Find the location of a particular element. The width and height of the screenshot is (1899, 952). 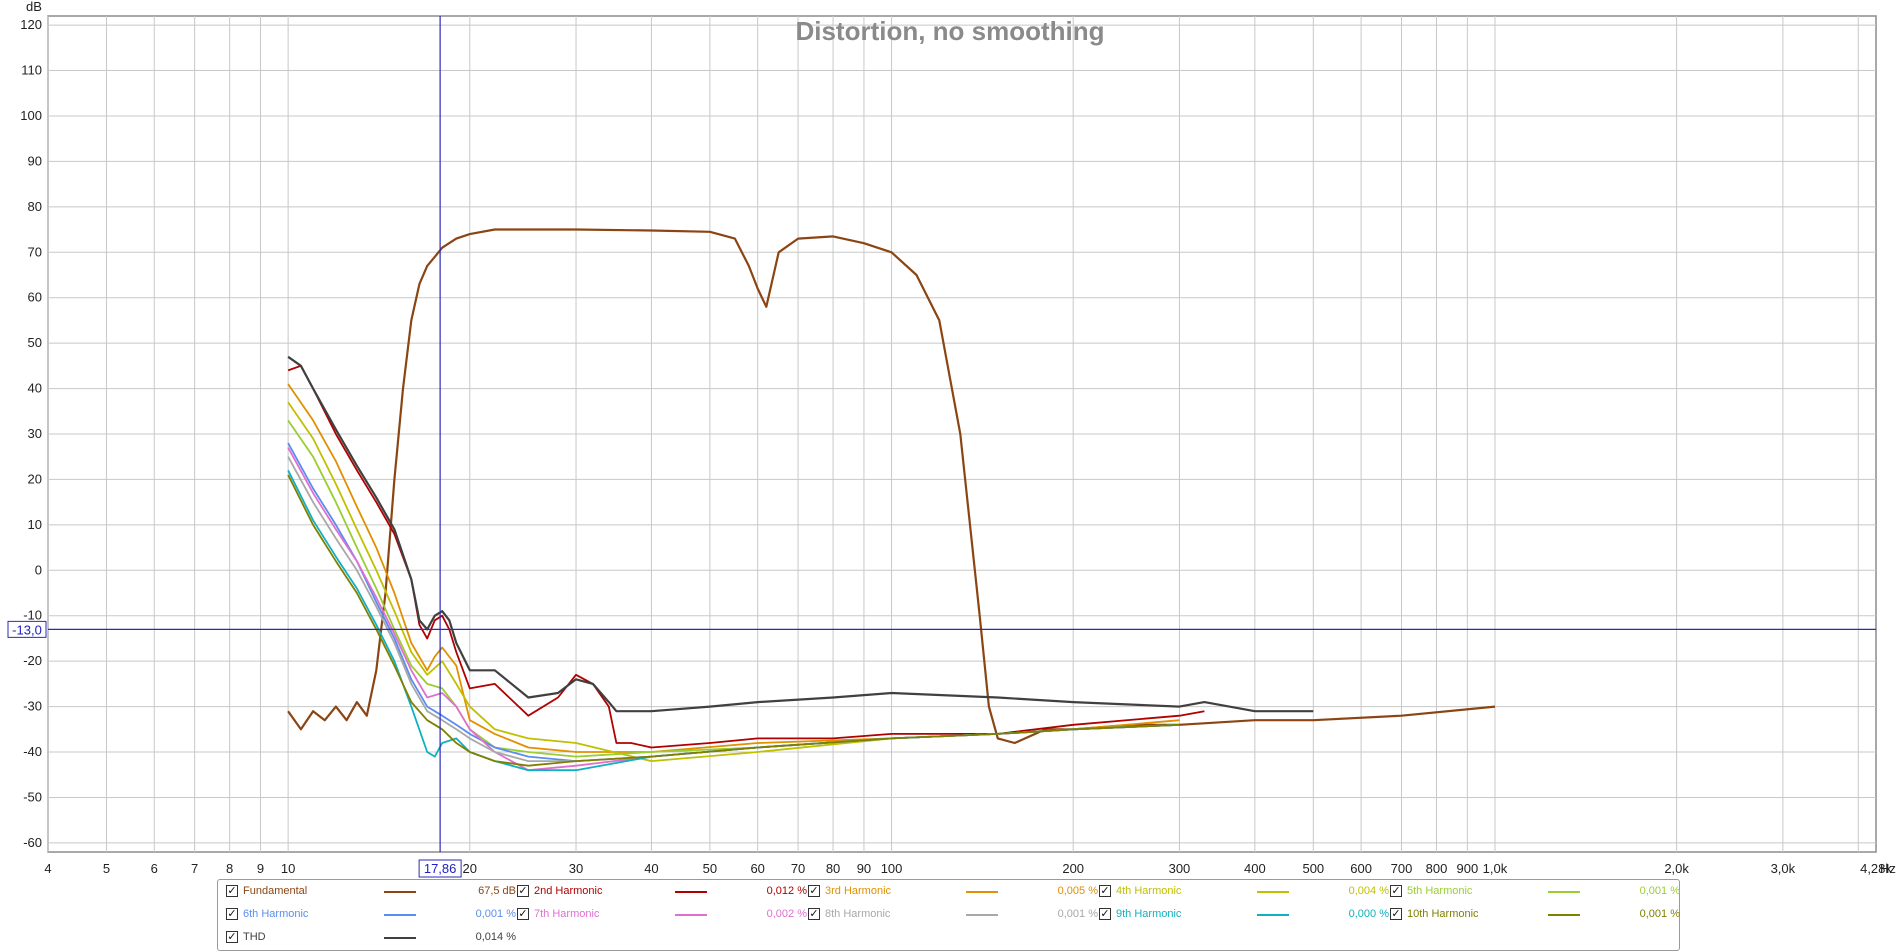

x-tick-label: 500 is located at coordinates (1313, 868).